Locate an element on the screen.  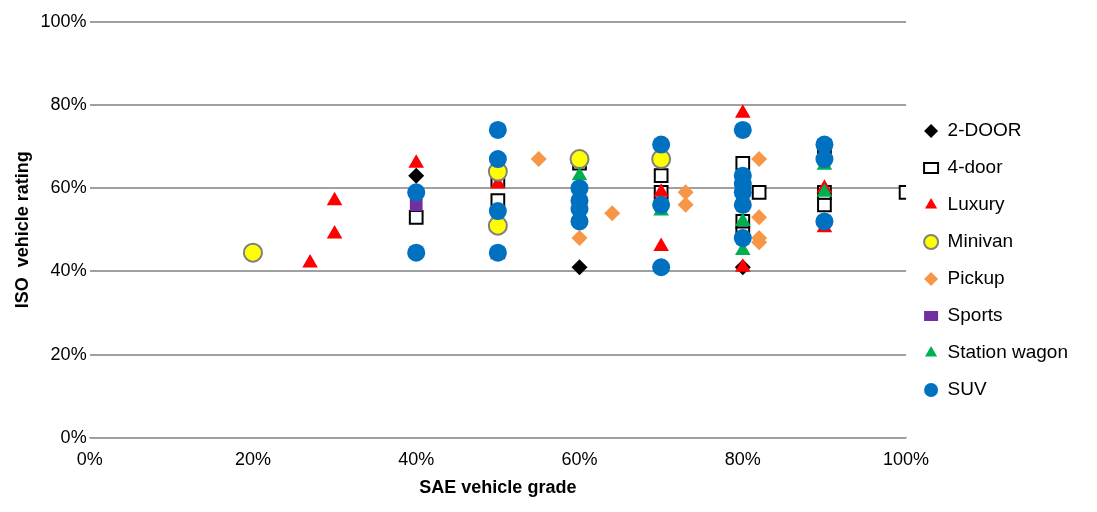
x-tick-label: 100% is located at coordinates (906, 458).